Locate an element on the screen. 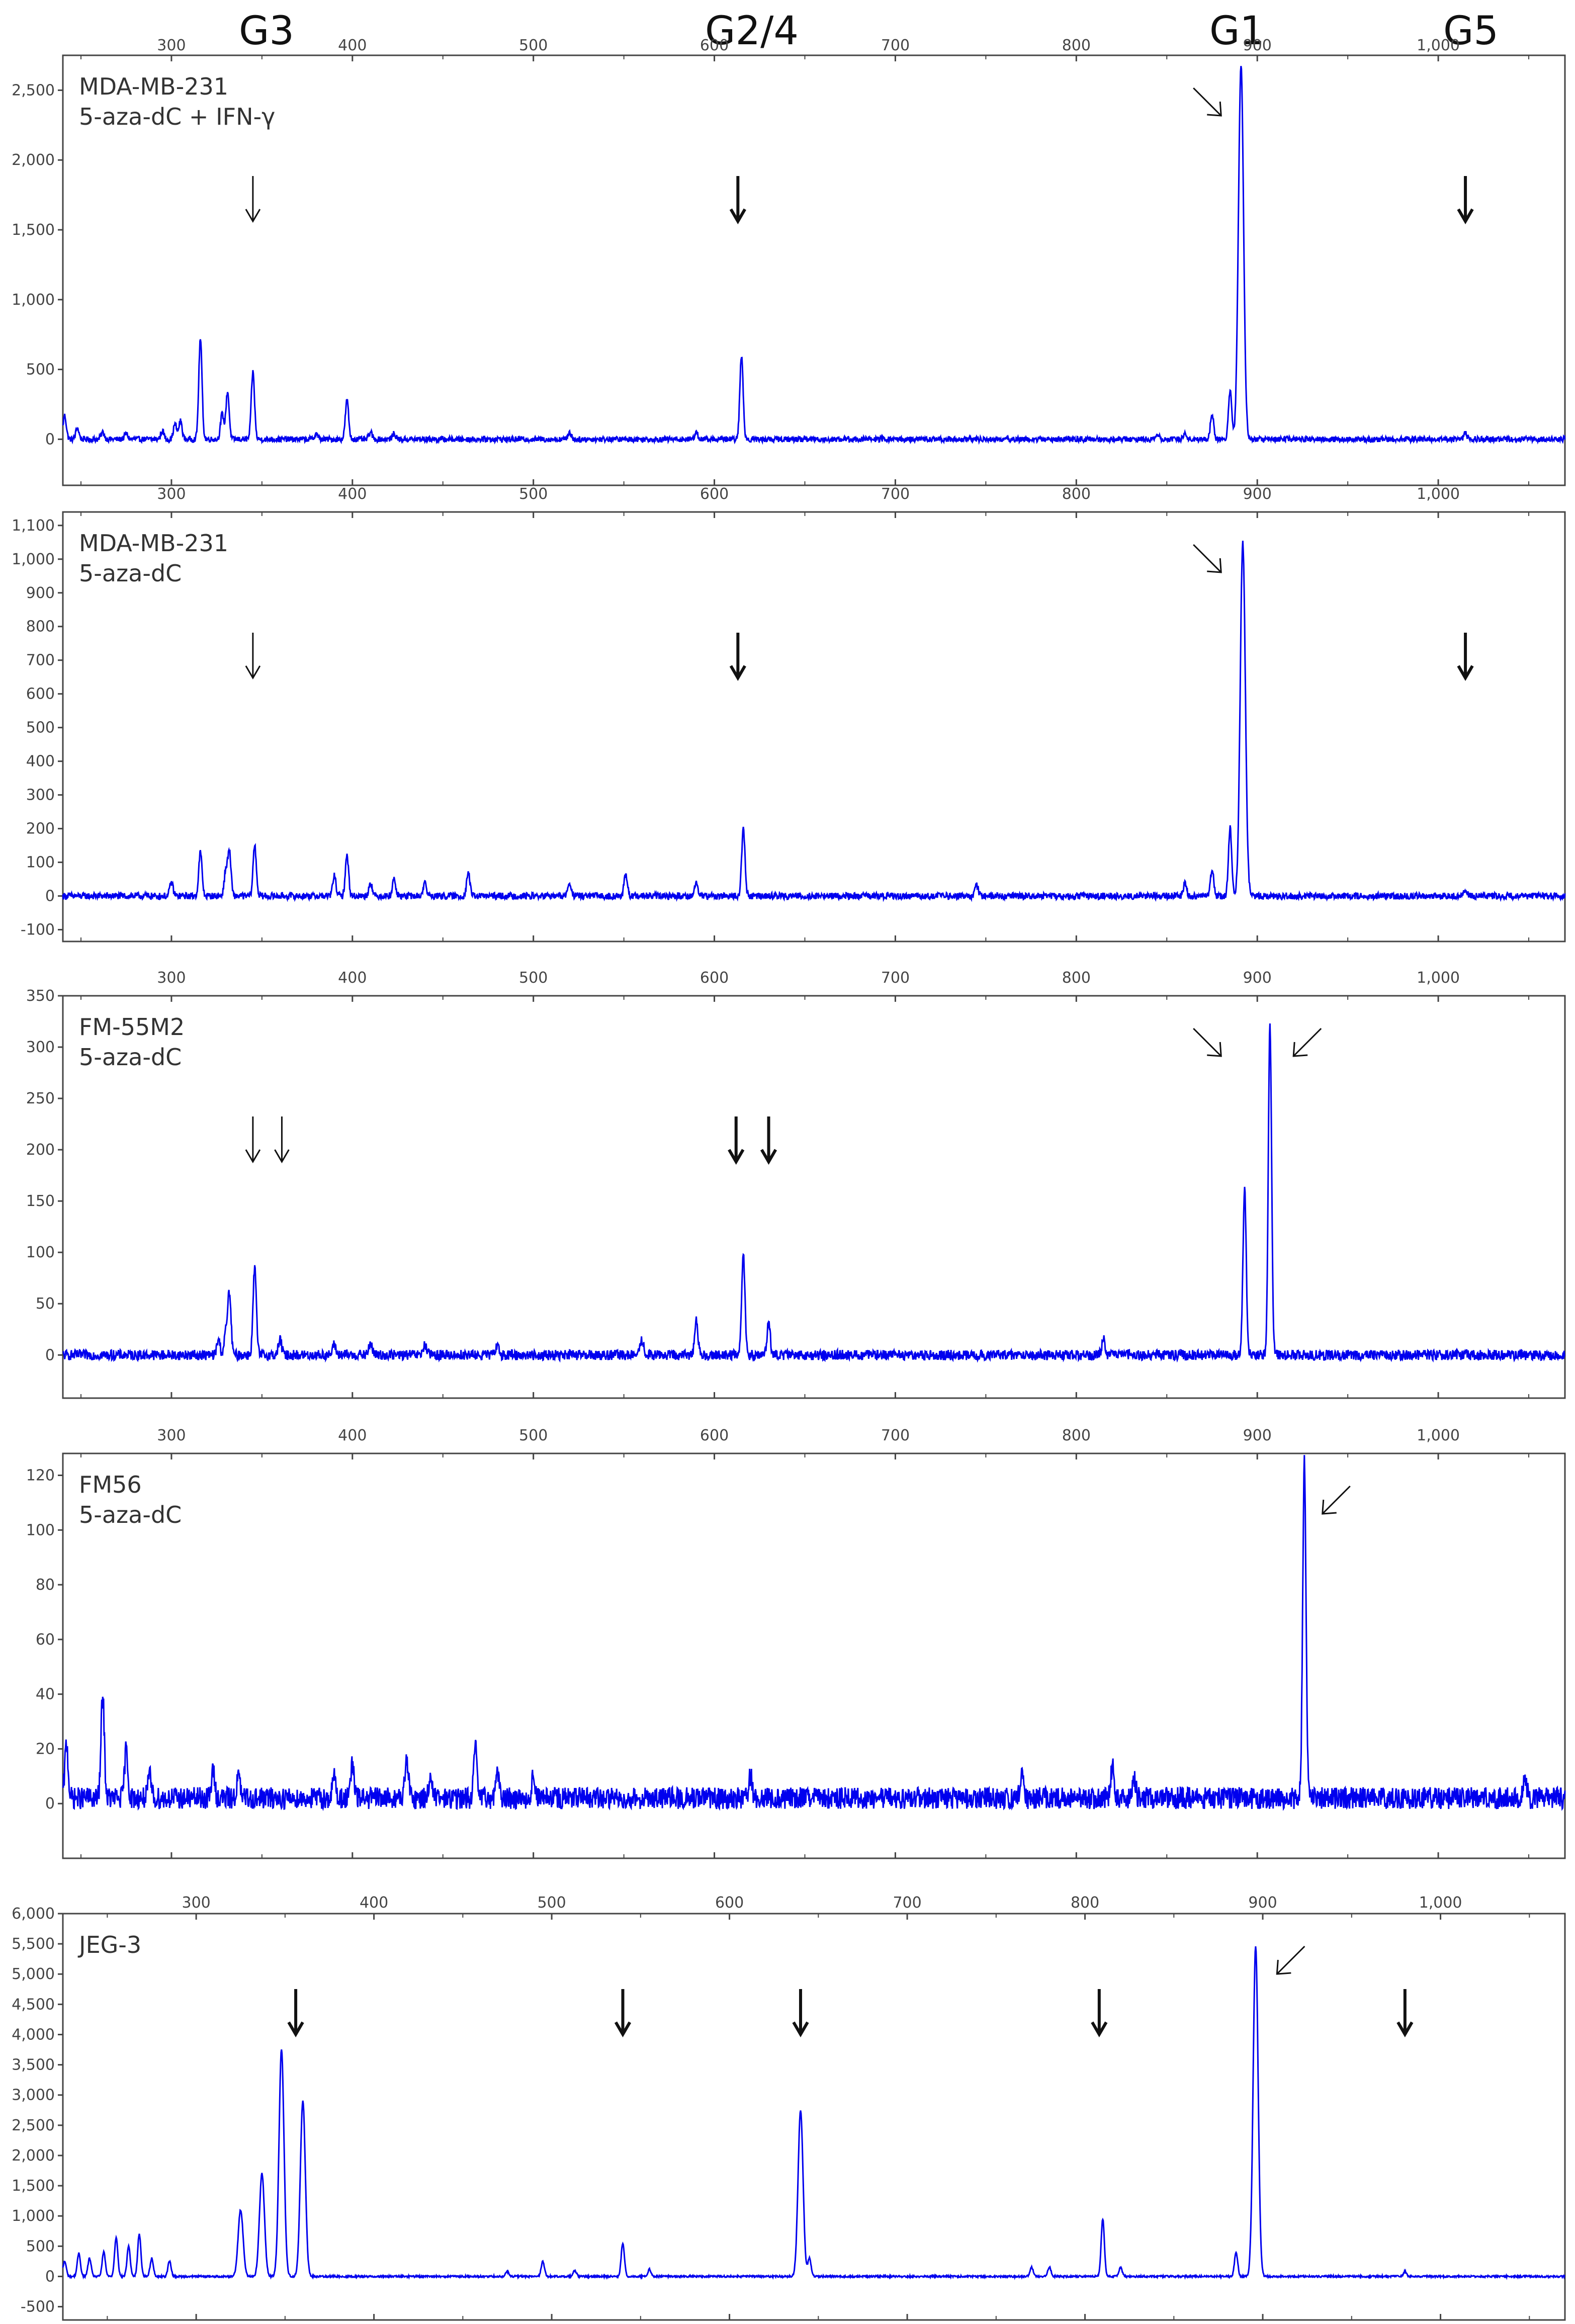  y-tick-label: -100 is located at coordinates (38, 930).